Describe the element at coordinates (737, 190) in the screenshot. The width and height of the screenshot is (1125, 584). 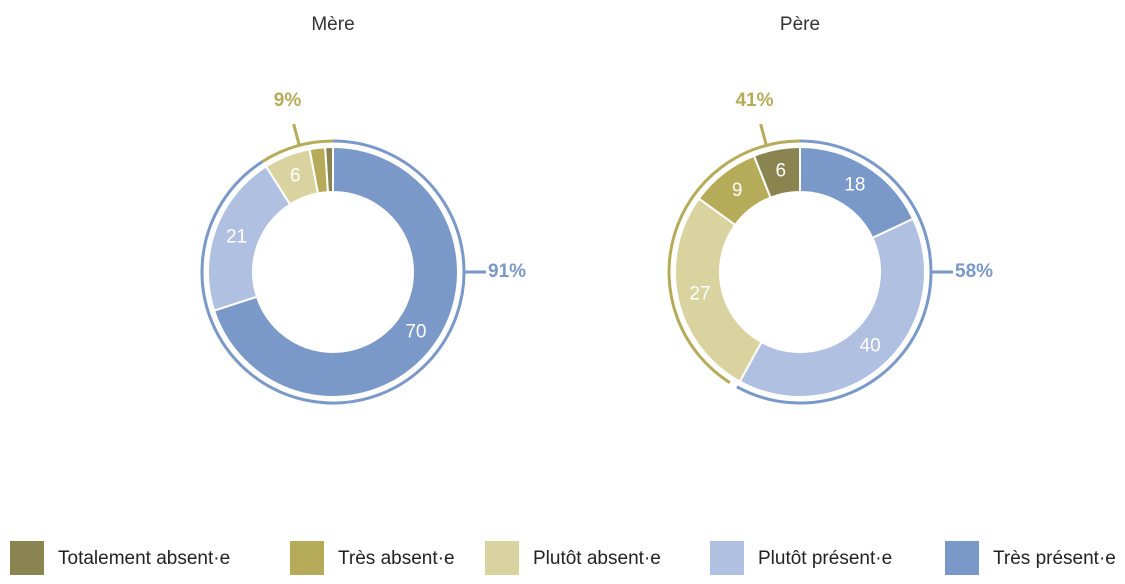
I see `slice-label: 9` at that location.